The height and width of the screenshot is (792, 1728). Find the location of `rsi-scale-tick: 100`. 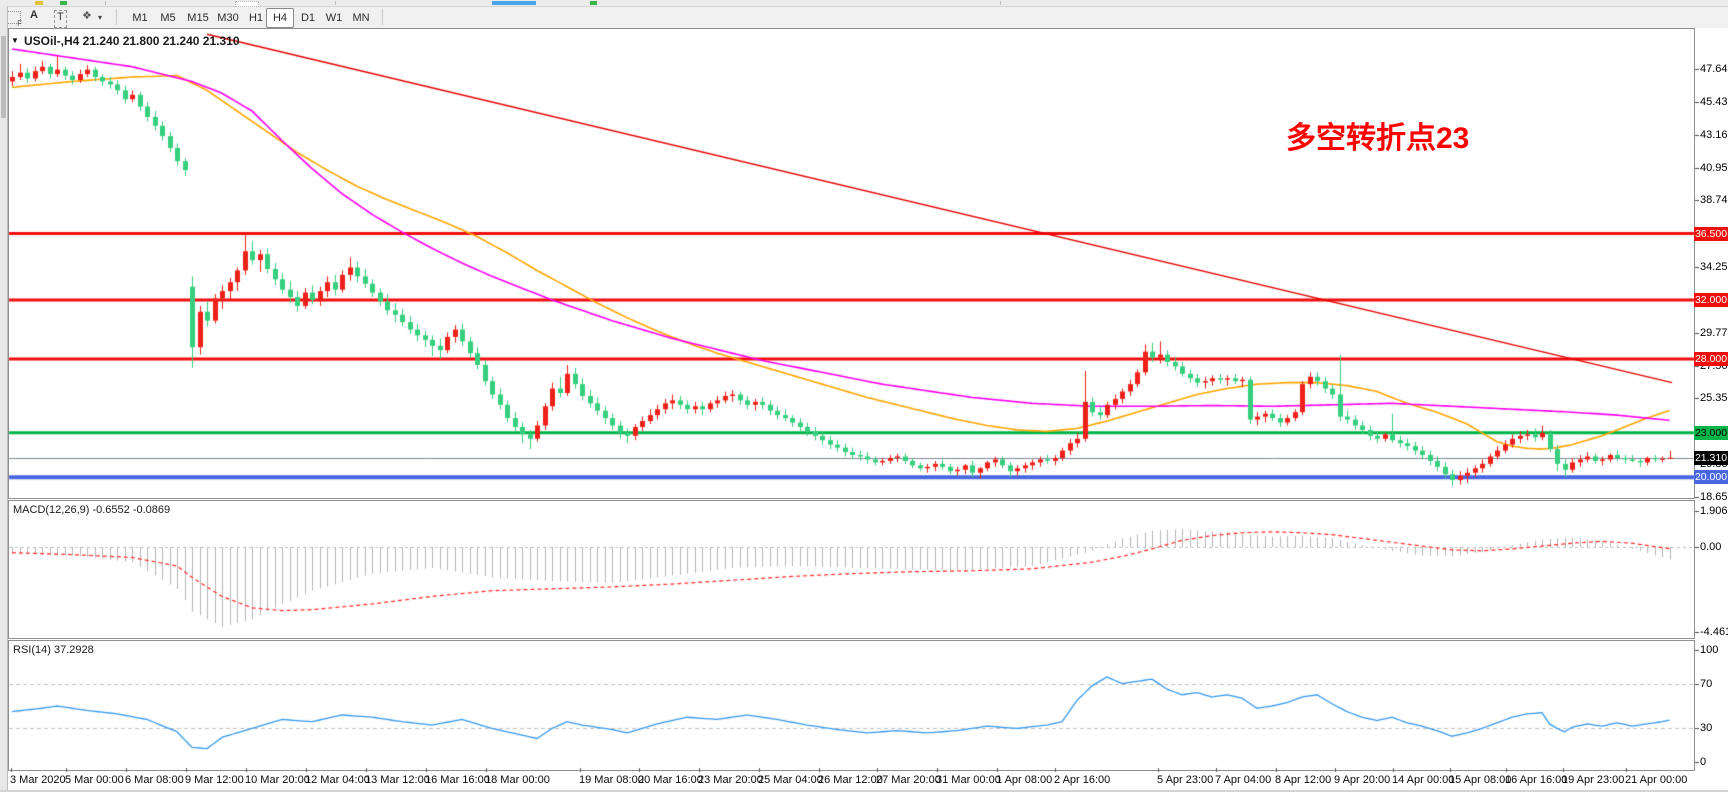

rsi-scale-tick: 100 is located at coordinates (1709, 650).